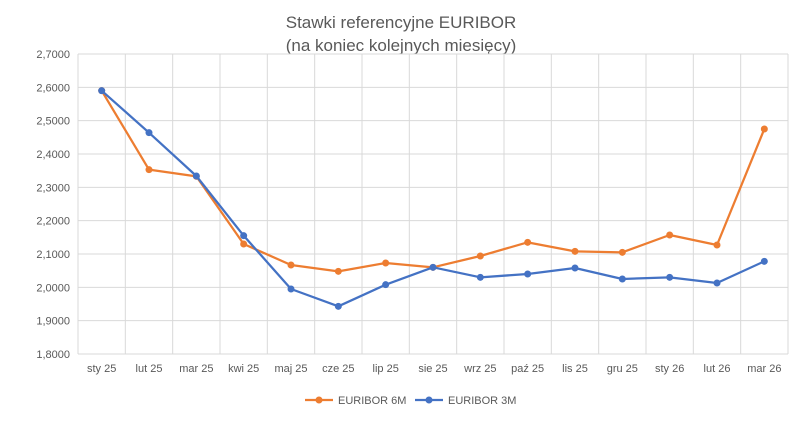 The height and width of the screenshot is (423, 805). I want to click on x-tick-label: kwi 25, so click(243, 369).